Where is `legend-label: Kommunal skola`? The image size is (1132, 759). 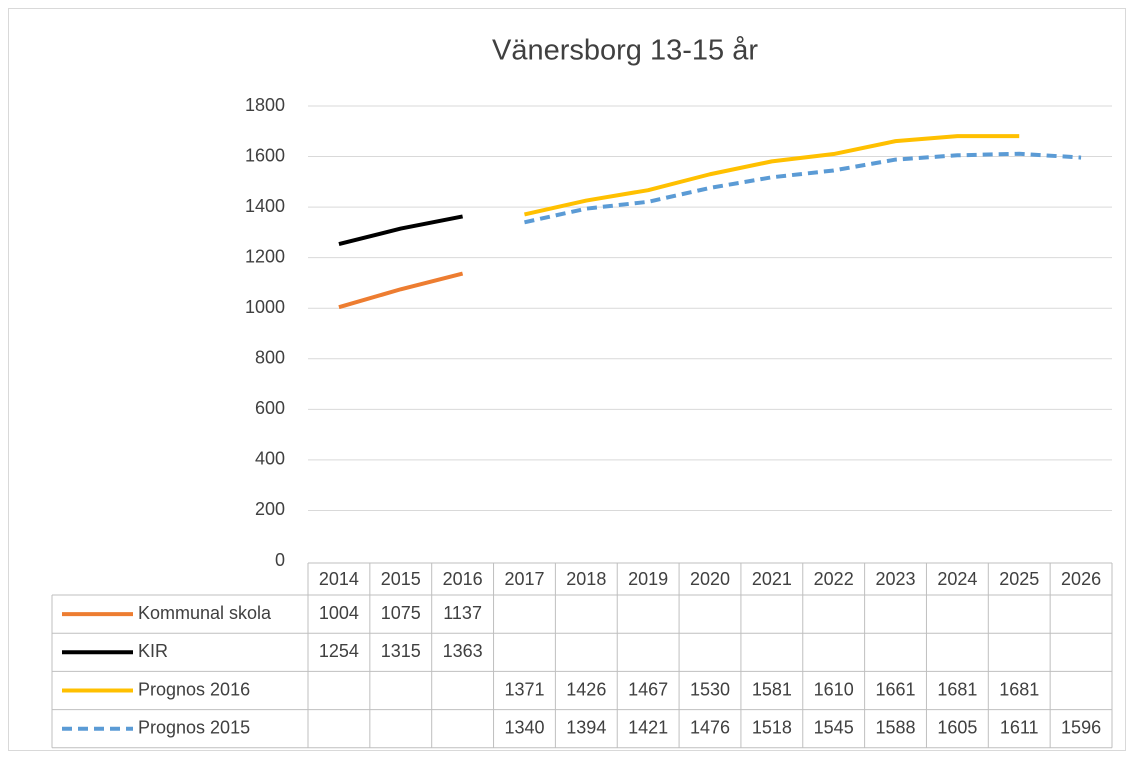 legend-label: Kommunal skola is located at coordinates (205, 613).